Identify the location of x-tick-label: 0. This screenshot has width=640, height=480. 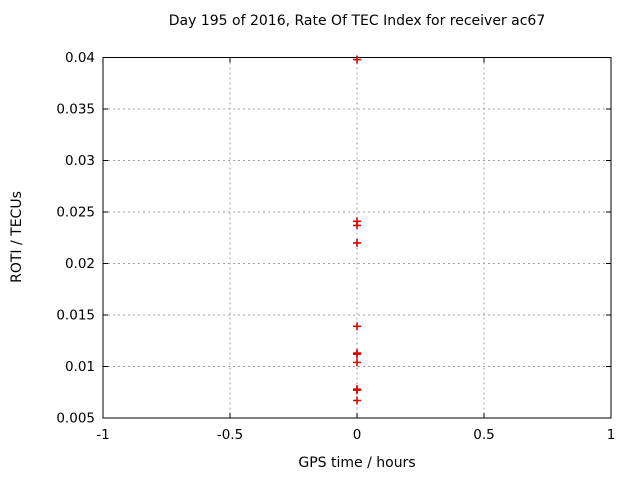
(357, 435).